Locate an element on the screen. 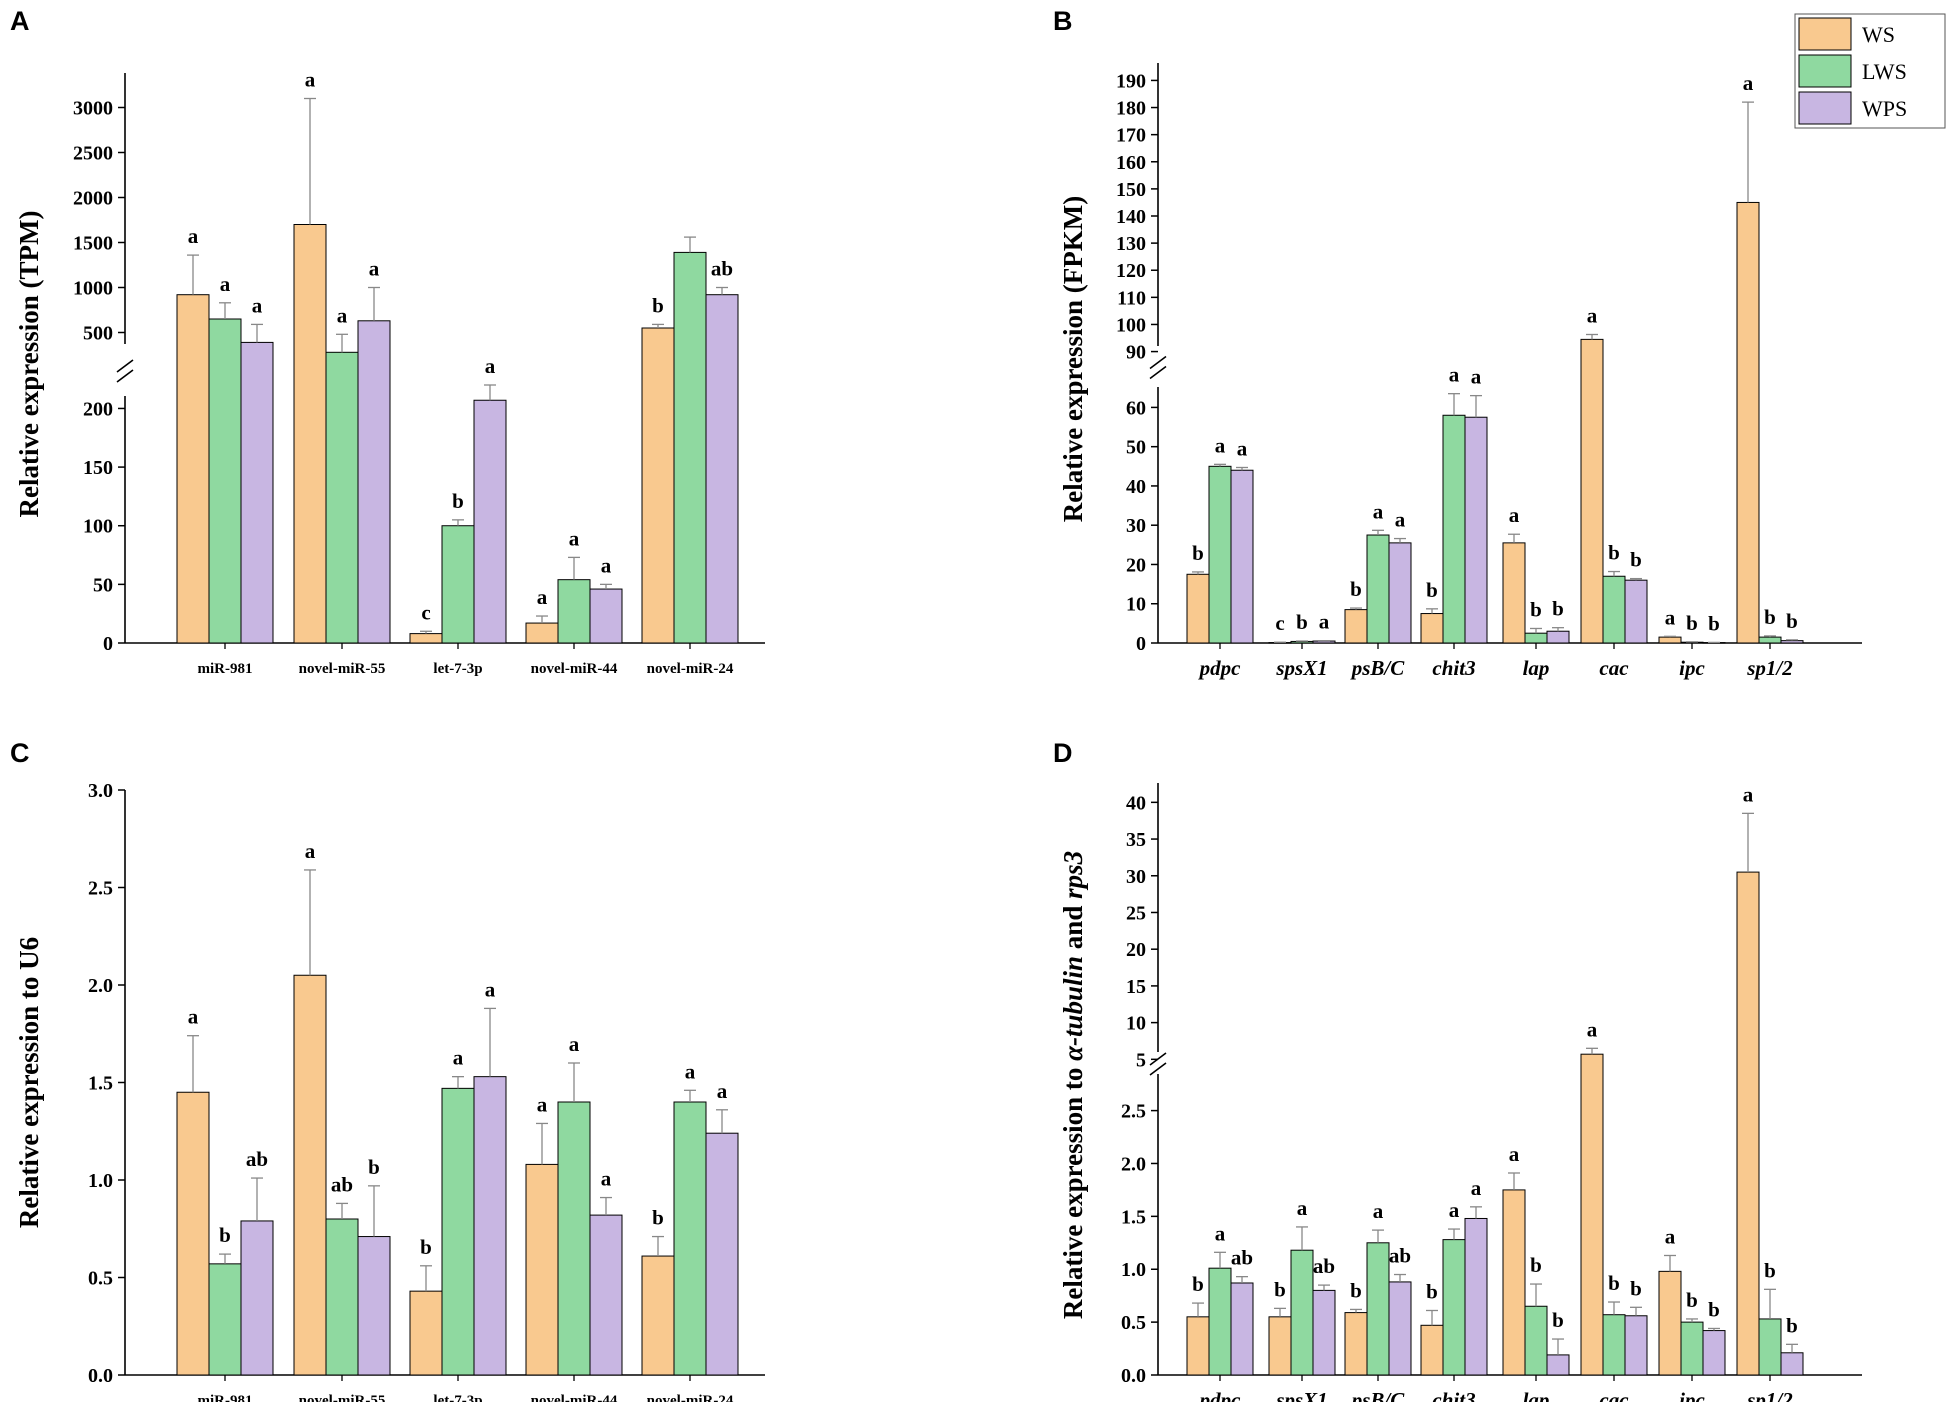 This screenshot has width=1950, height=1402. y-tick-label: 1.5 is located at coordinates (100, 1084).